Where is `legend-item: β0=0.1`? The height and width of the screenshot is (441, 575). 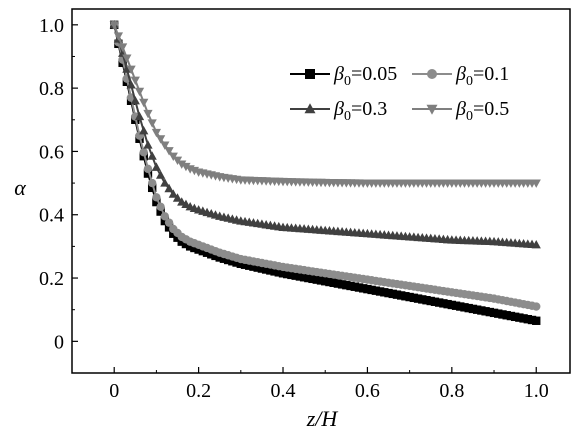
legend-item: β0=0.1 is located at coordinates (460, 76).